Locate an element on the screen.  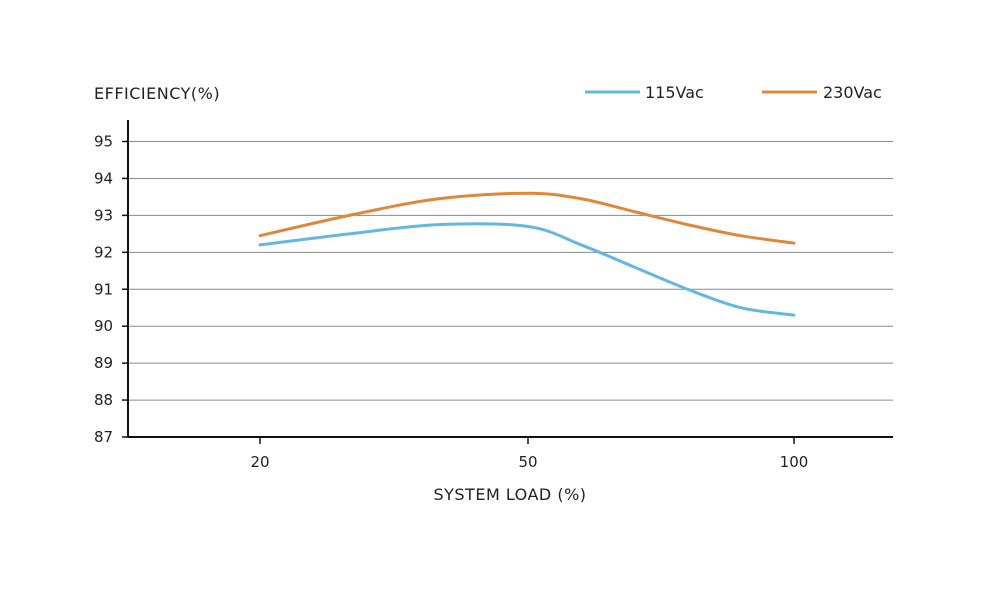
y-tick-label-95: 95 is located at coordinates (103, 142).